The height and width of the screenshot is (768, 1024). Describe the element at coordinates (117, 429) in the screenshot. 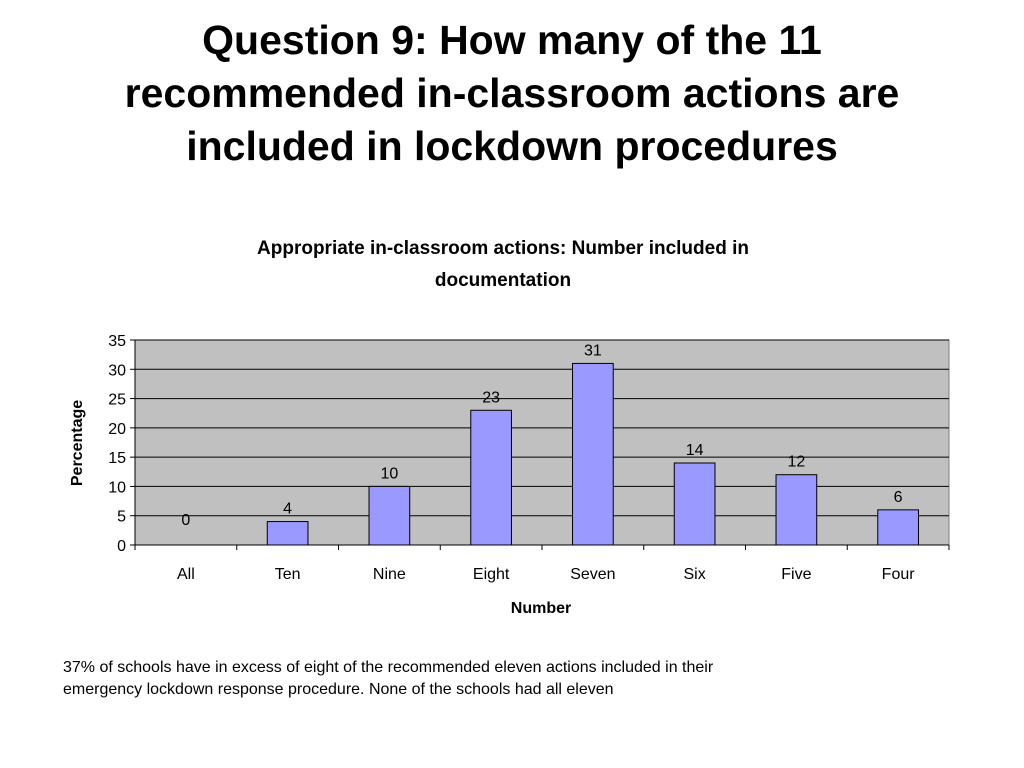

I see `y-tick-label: 20` at that location.